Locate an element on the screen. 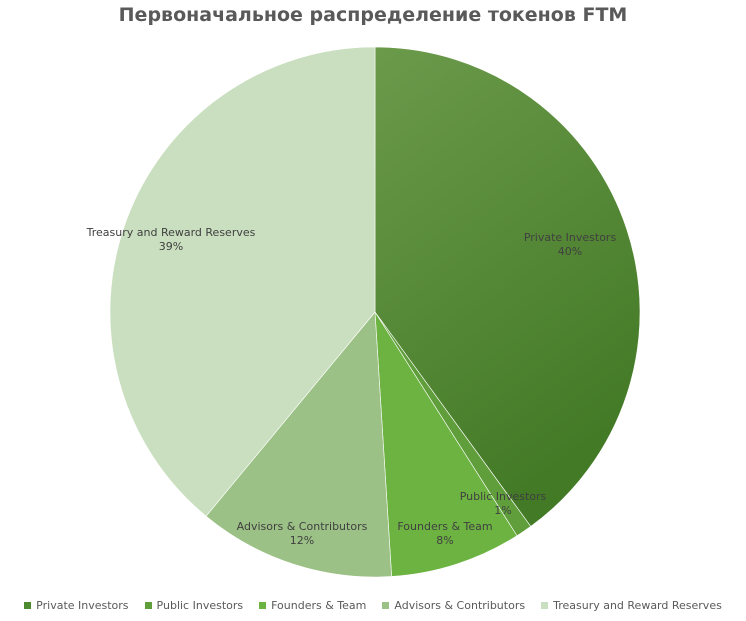 This screenshot has width=746, height=621. legend-label: Founders & Team is located at coordinates (319, 605).